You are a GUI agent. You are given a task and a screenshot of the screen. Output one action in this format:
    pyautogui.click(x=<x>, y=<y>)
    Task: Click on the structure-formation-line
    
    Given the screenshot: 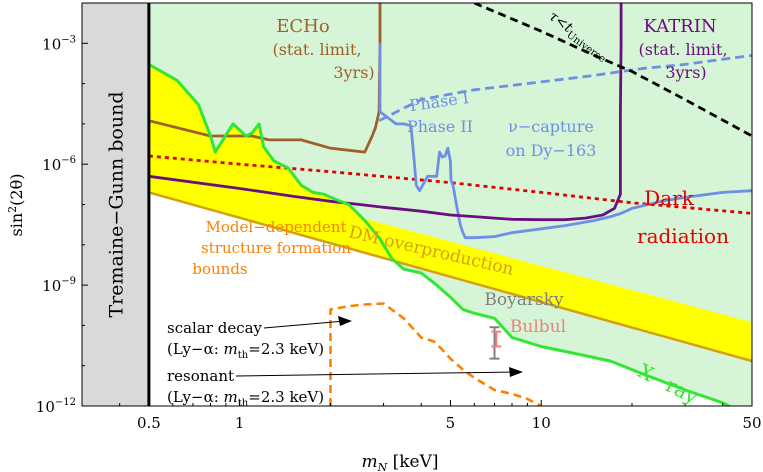 What is the action you would take?
    pyautogui.click(x=435, y=354)
    